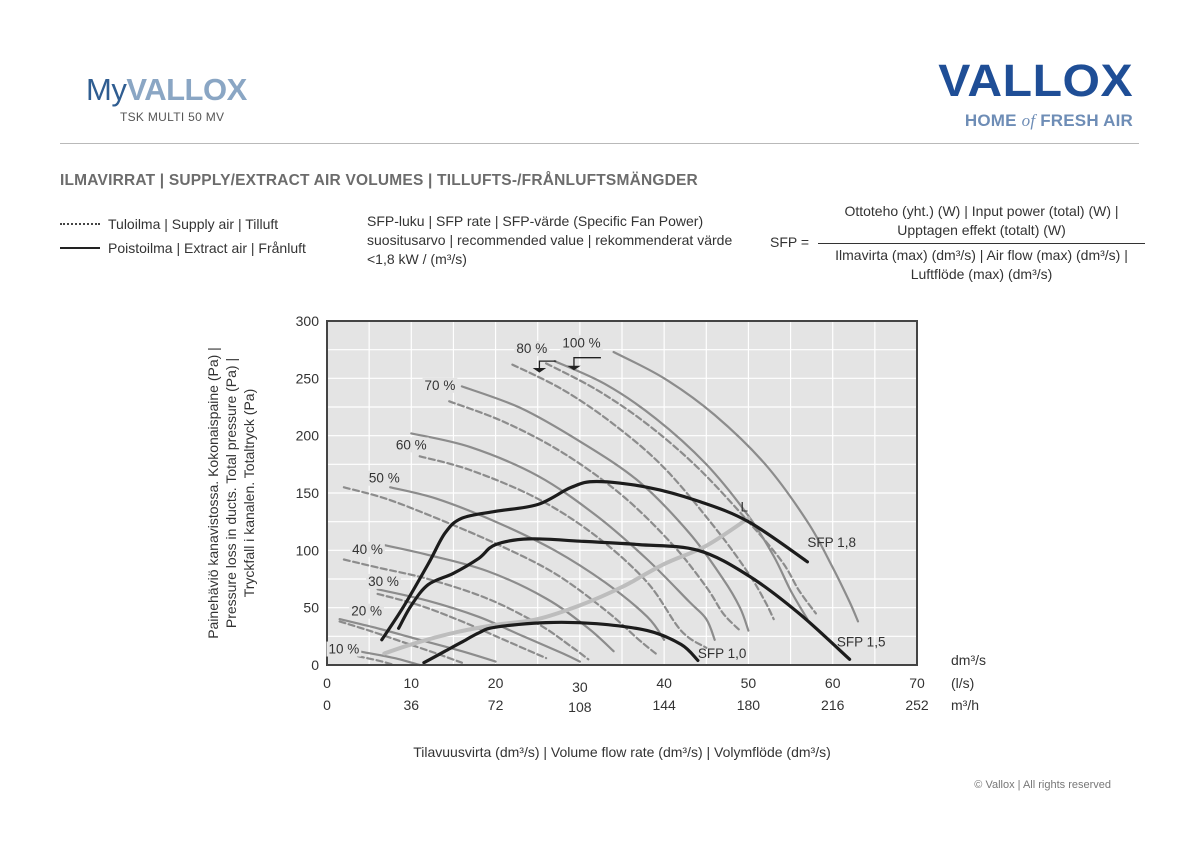 This screenshot has height=849, width=1200. I want to click on x-tick-label-dm3s: 10, so click(411, 683).